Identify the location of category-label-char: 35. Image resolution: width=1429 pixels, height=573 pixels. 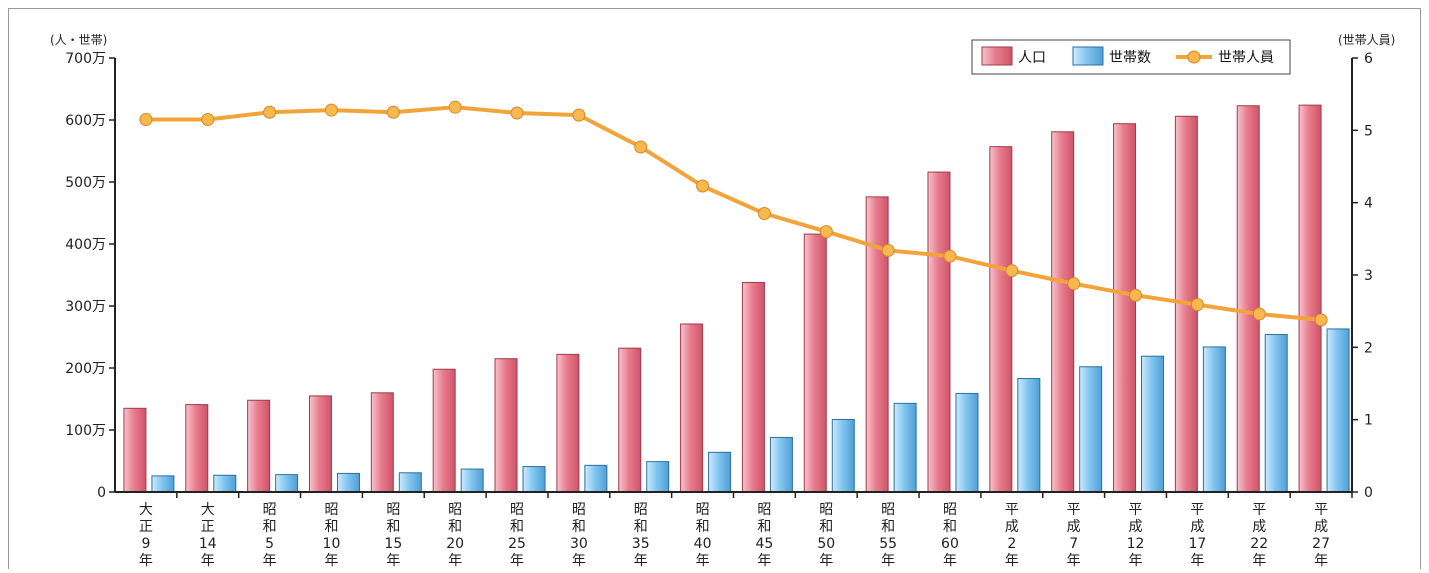
(641, 544).